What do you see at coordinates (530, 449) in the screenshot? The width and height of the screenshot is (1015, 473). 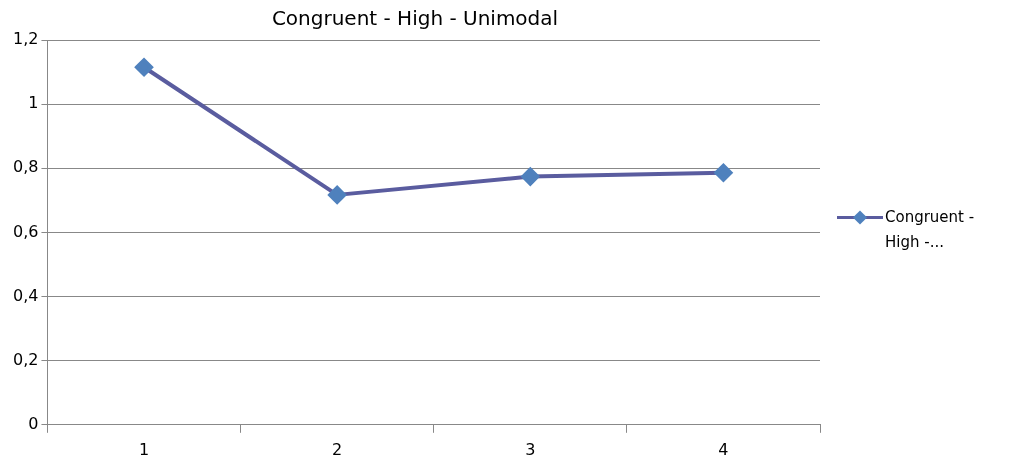 I see `x-tick-label: 3` at bounding box center [530, 449].